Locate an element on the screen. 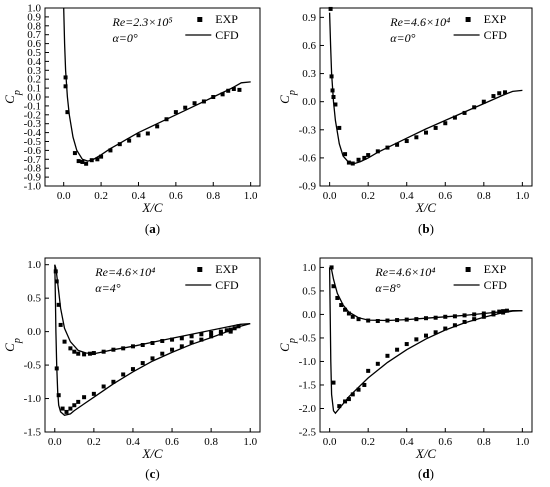 The height and width of the screenshot is (487, 550). legend-label-cfd: CFD is located at coordinates (496, 285).